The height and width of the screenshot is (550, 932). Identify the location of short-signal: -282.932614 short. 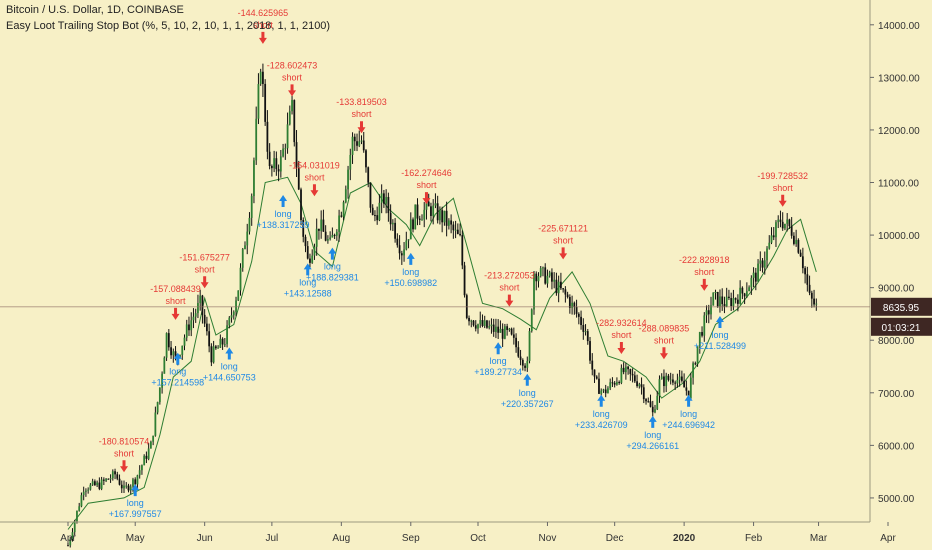
(621, 336).